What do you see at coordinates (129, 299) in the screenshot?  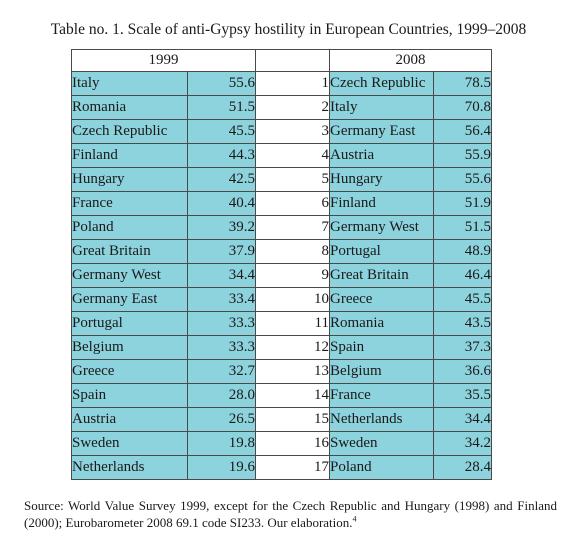 I see `country-1999: Germany East` at bounding box center [129, 299].